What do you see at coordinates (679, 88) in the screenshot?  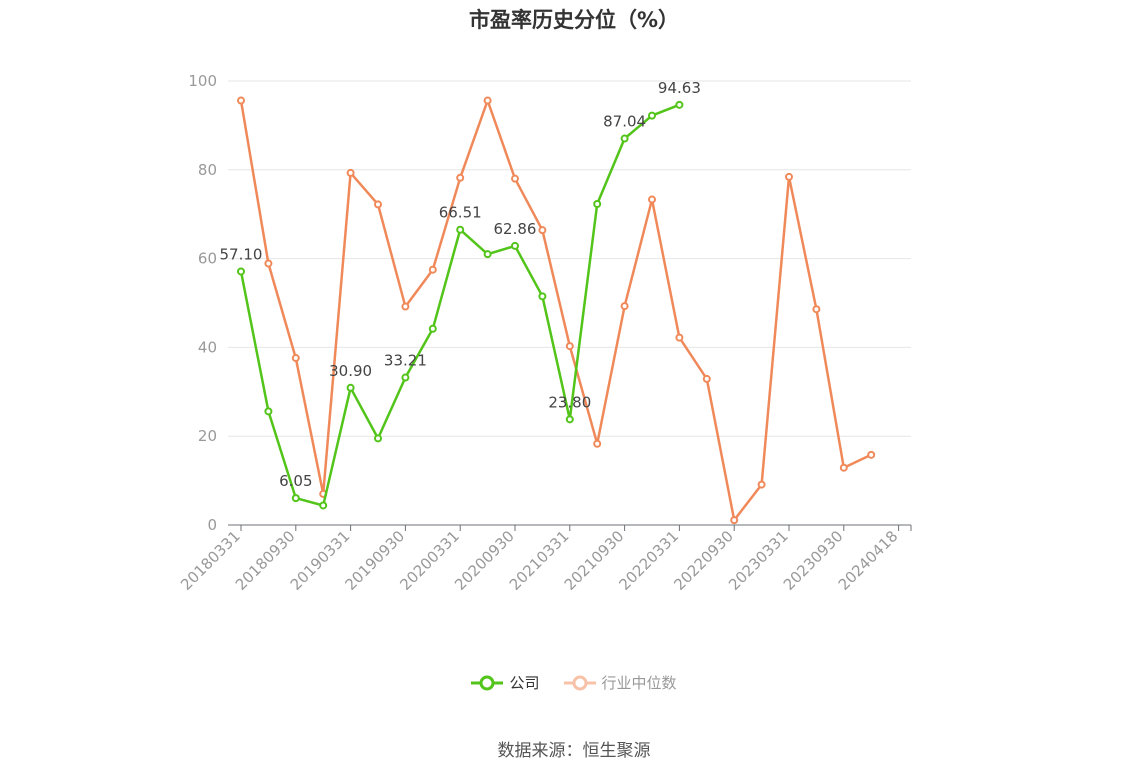 I see `data-label: 94.63` at bounding box center [679, 88].